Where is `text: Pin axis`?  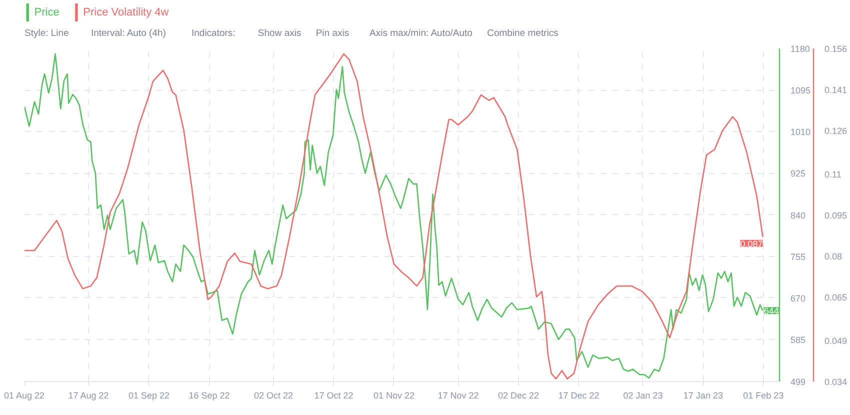
text: Pin axis is located at coordinates (333, 33).